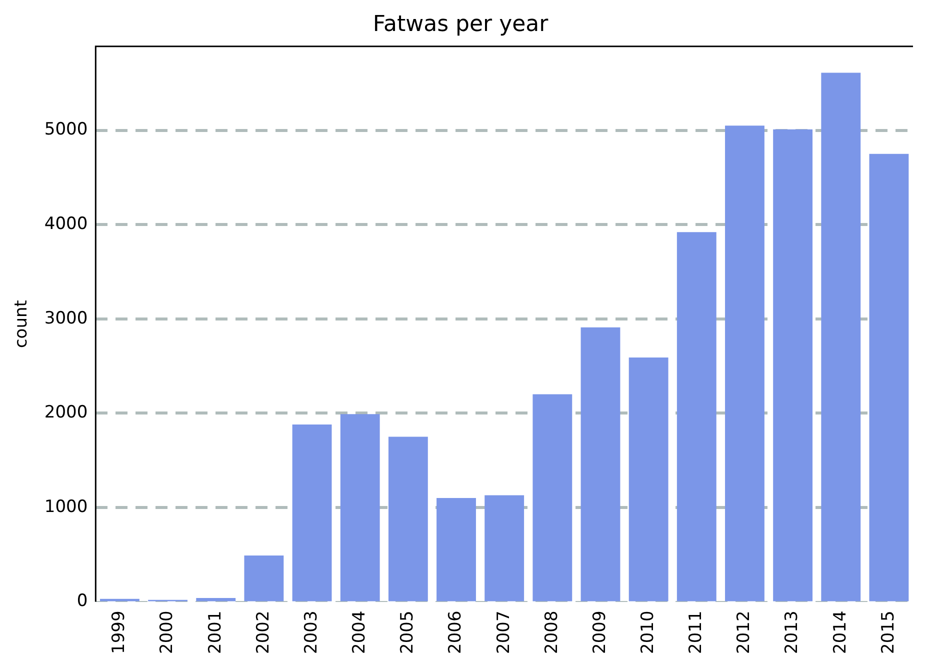 This screenshot has height=657, width=925. I want to click on x-tick-label: 2004, so click(360, 632).